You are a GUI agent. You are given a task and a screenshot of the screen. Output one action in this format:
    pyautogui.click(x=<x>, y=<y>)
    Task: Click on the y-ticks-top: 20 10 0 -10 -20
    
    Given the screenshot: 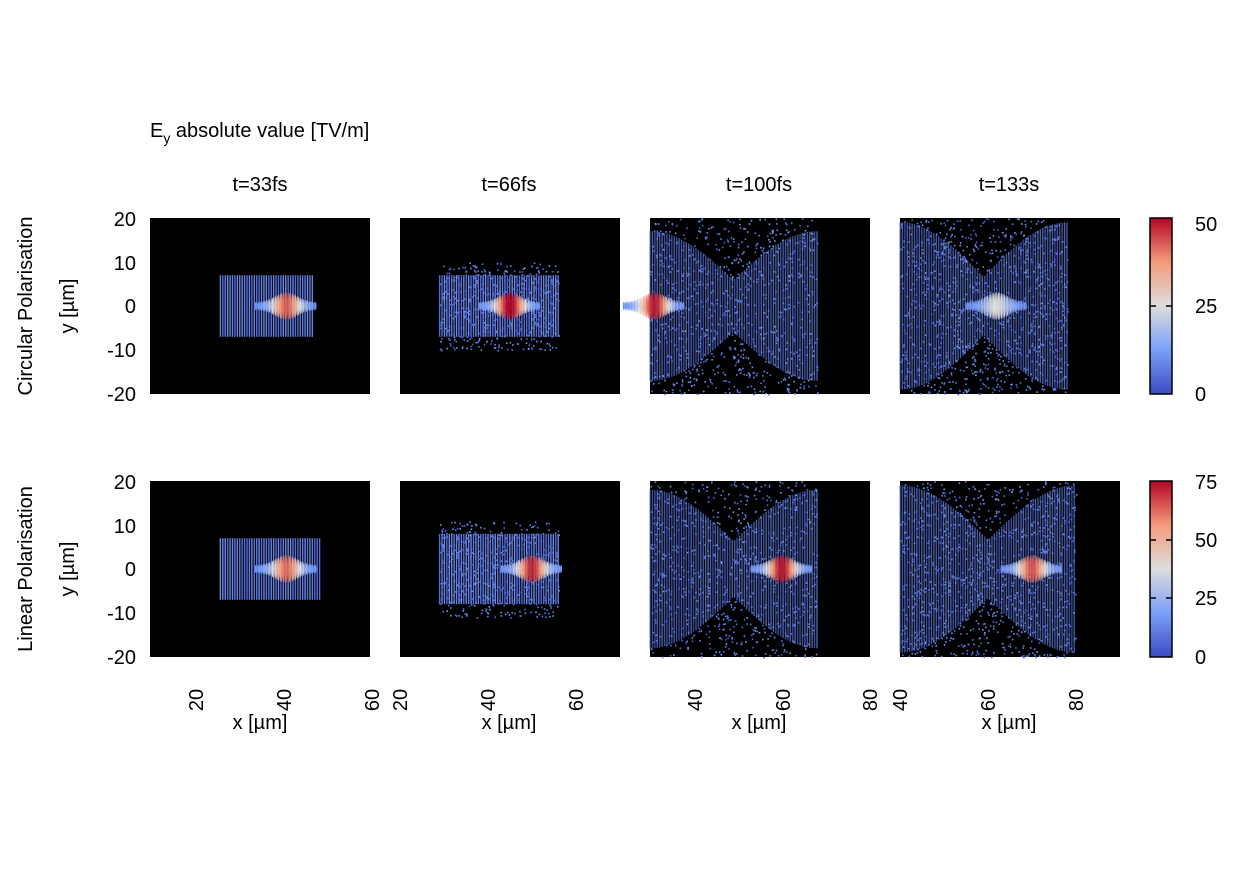 What is the action you would take?
    pyautogui.click(x=121, y=307)
    